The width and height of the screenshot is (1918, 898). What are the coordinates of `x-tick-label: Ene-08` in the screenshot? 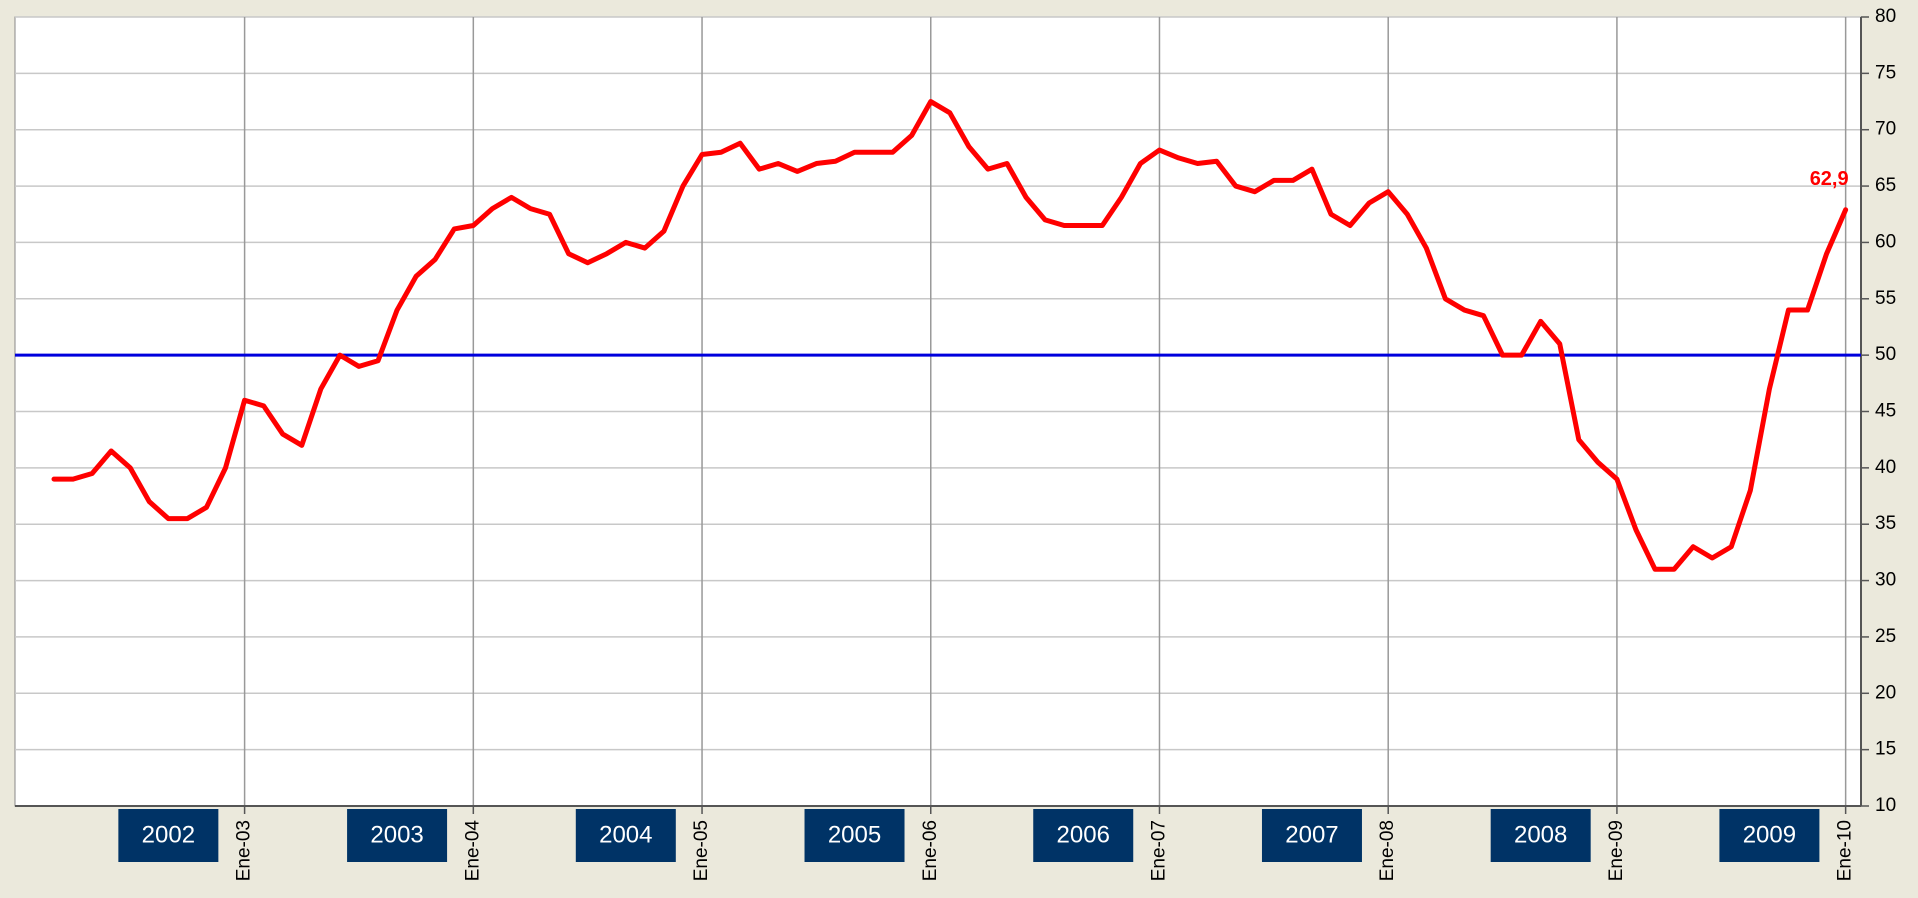 It's located at (1387, 850).